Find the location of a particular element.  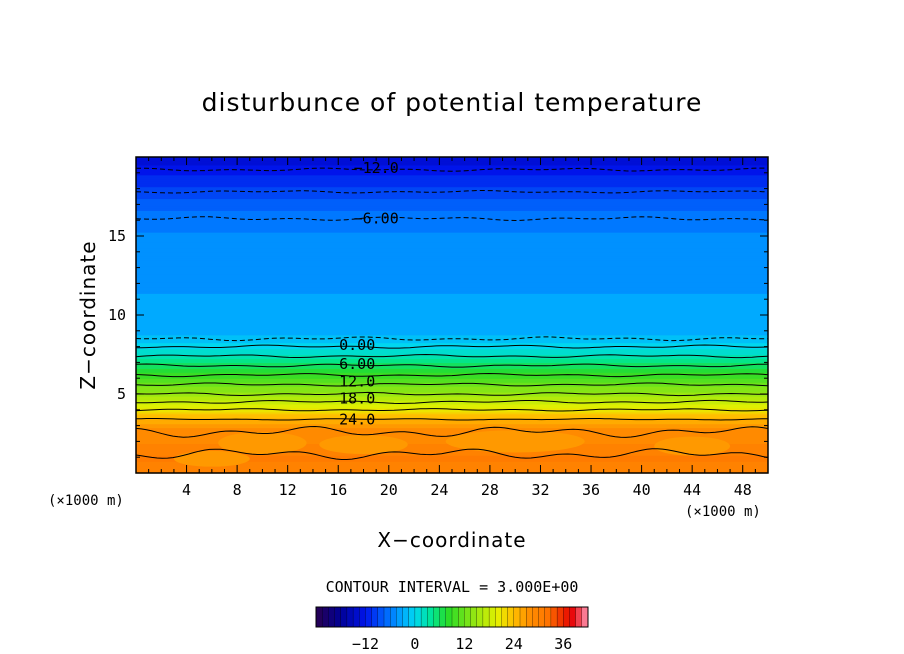

colorbar-tick-label: 12 is located at coordinates (464, 644).